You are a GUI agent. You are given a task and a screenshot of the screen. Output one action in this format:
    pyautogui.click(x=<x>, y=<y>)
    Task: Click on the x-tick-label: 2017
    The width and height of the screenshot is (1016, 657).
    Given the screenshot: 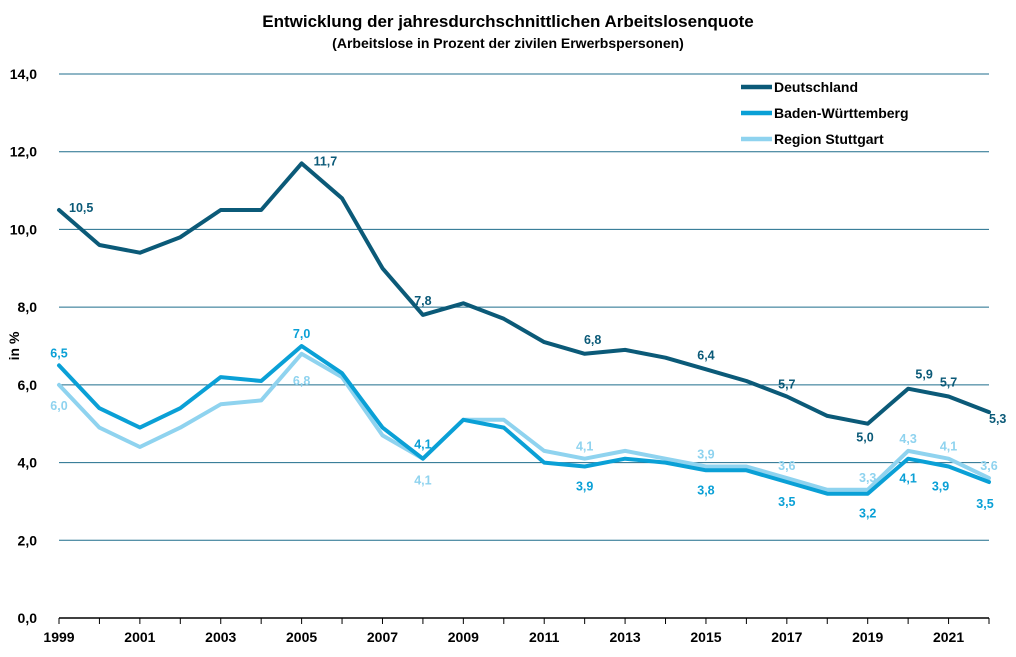 What is the action you would take?
    pyautogui.click(x=786, y=637)
    